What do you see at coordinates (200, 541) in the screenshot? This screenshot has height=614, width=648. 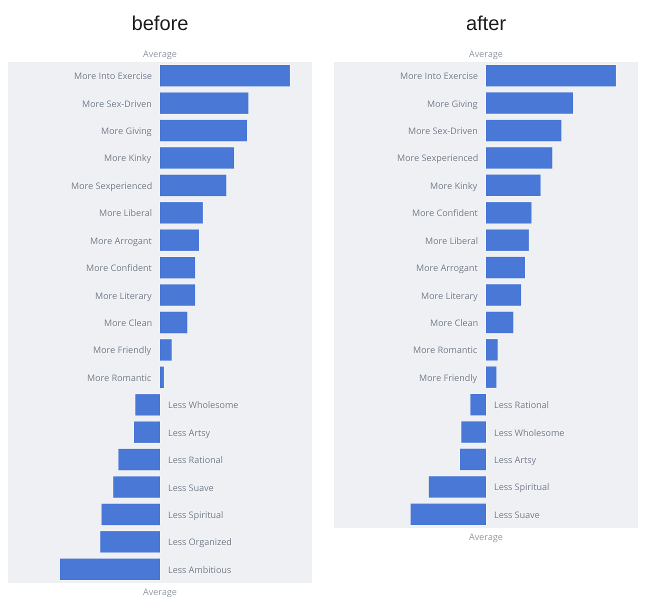 I see `y-tick-label: Less Organized` at bounding box center [200, 541].